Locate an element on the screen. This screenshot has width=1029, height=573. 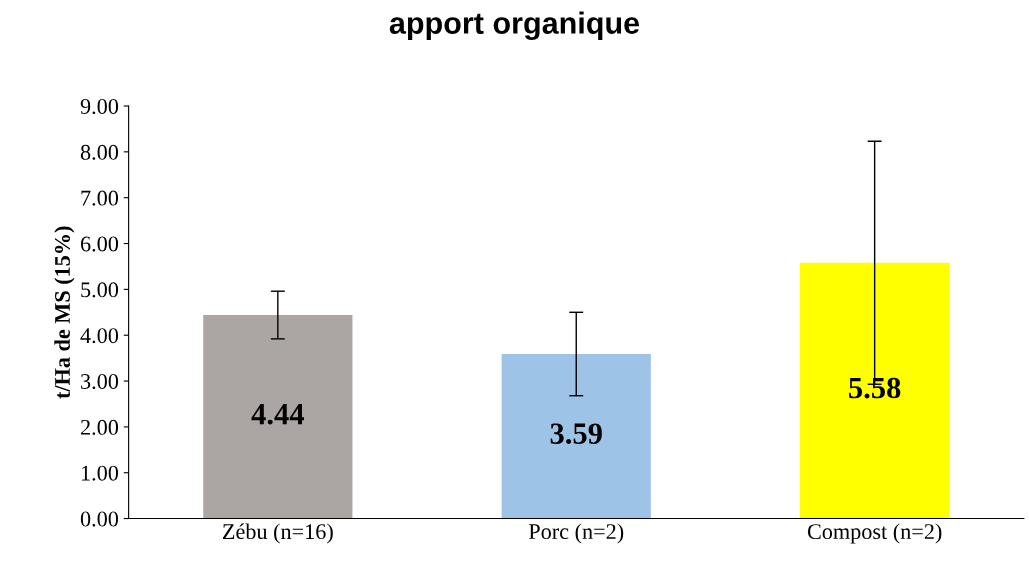
y-tick-label: 9.00 is located at coordinates (99, 106).